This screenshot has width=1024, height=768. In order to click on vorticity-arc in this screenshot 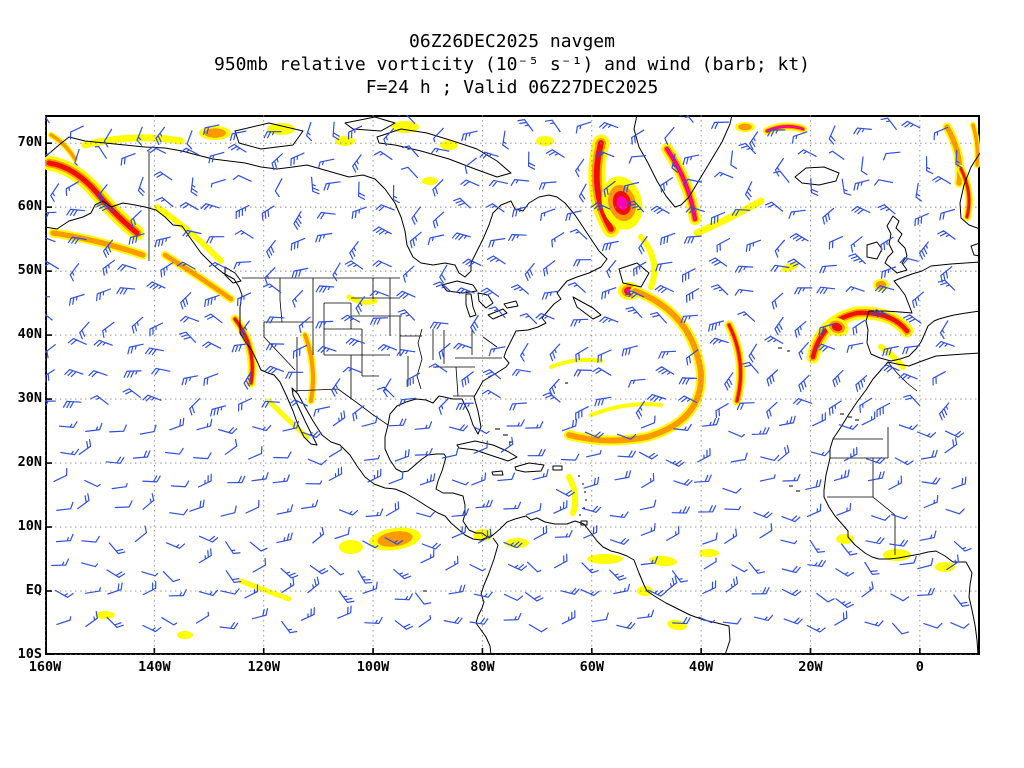, I will do `click(953, 155)`.